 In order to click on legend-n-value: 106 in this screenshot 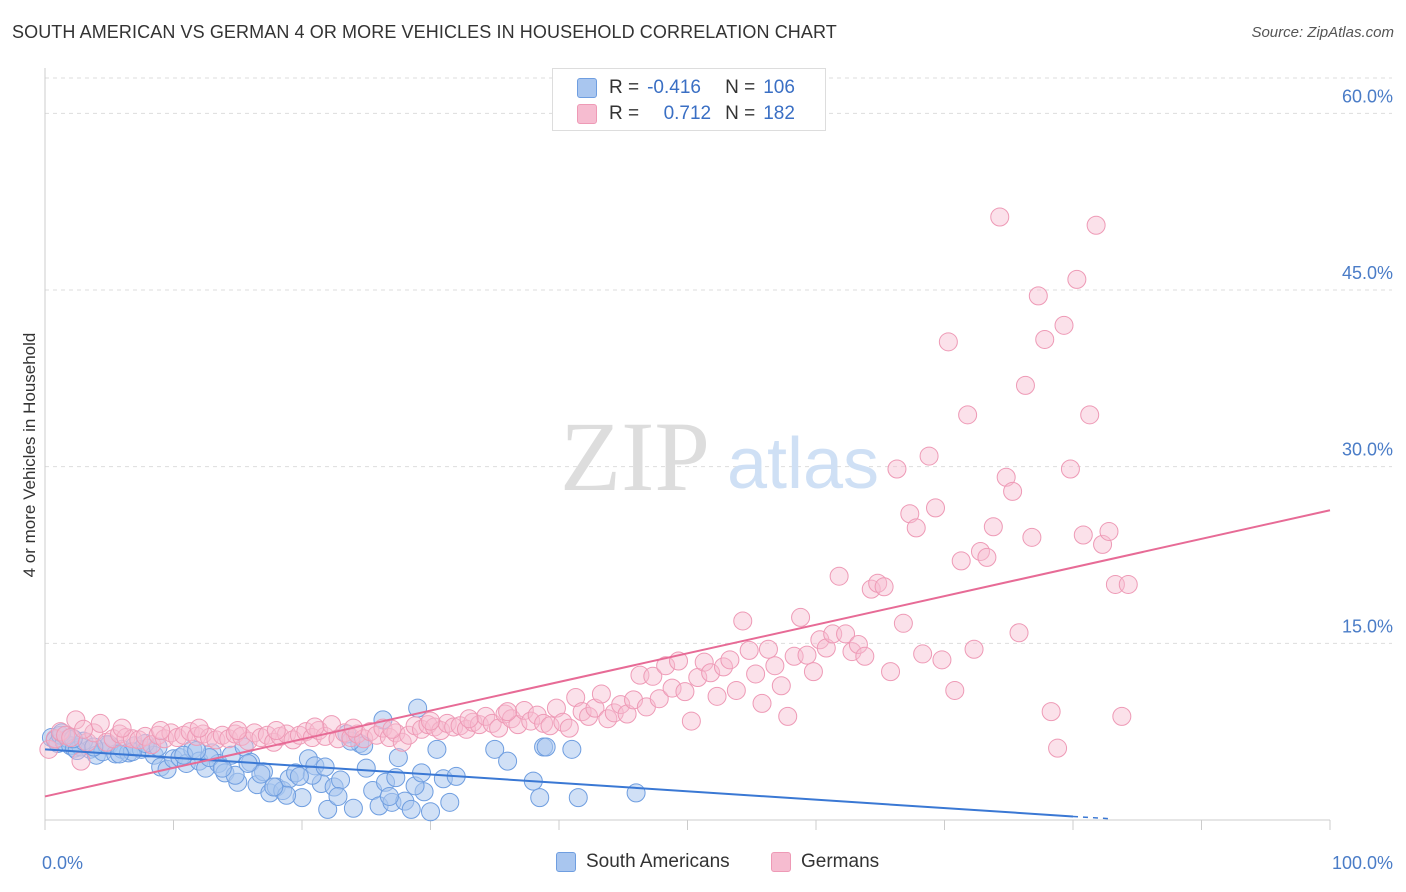, I will do `click(779, 87)`.